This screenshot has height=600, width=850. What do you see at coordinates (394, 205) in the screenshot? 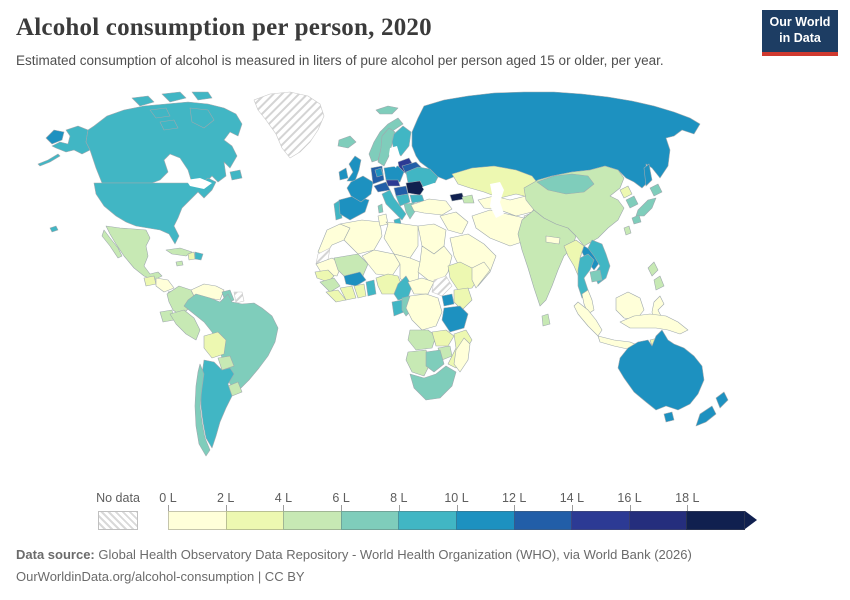
I see `region-italy` at bounding box center [394, 205].